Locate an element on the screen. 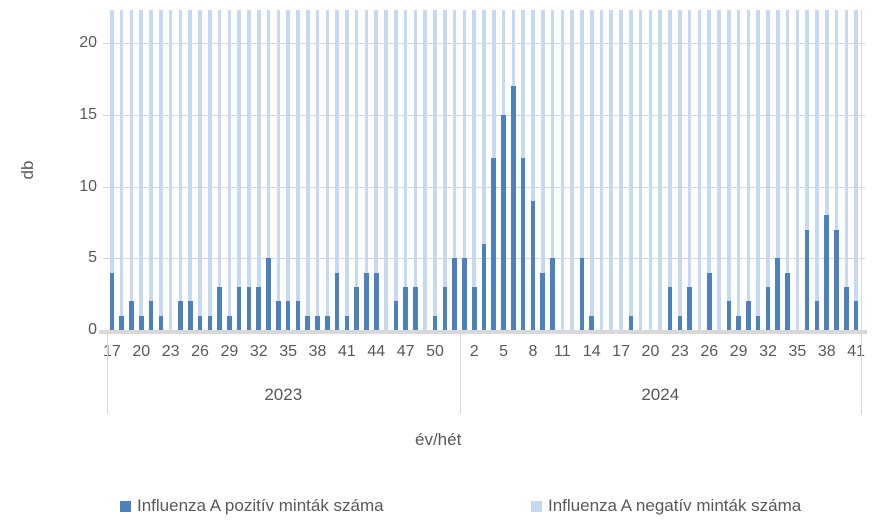 The width and height of the screenshot is (882, 530). bar-positive-2023-w19 is located at coordinates (131, 315).